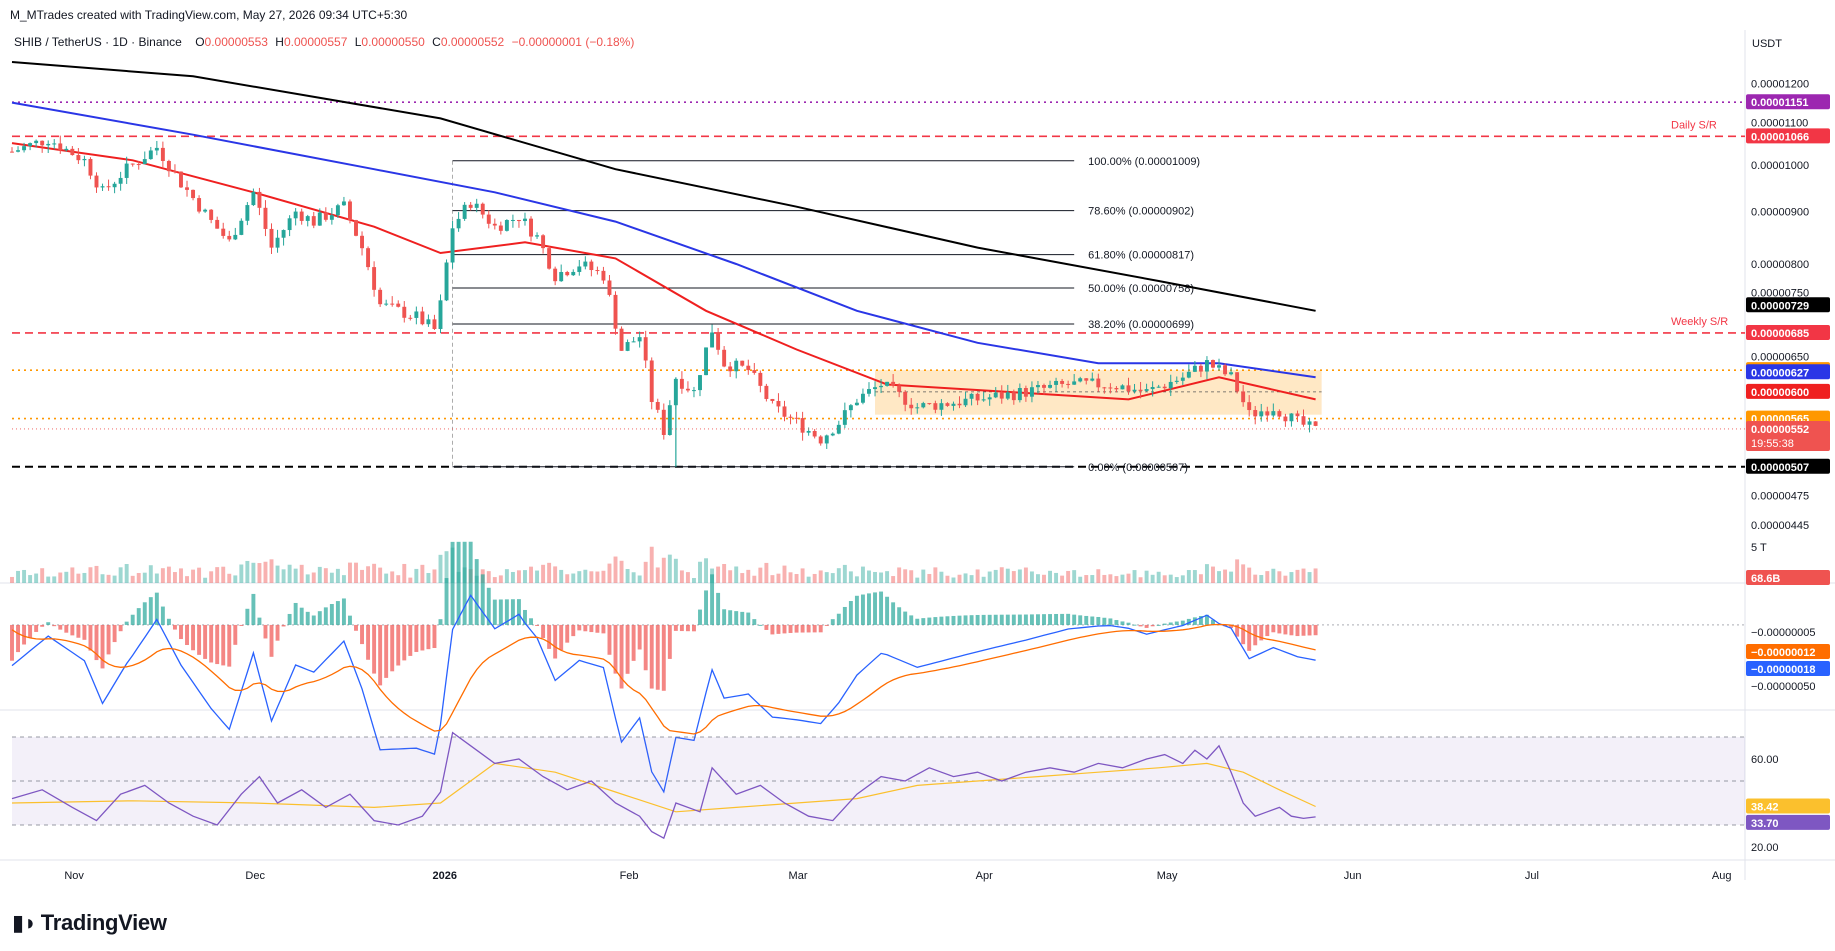 This screenshot has width=1835, height=951. I want to click on level-name: Weekly S/R, so click(1699, 322).